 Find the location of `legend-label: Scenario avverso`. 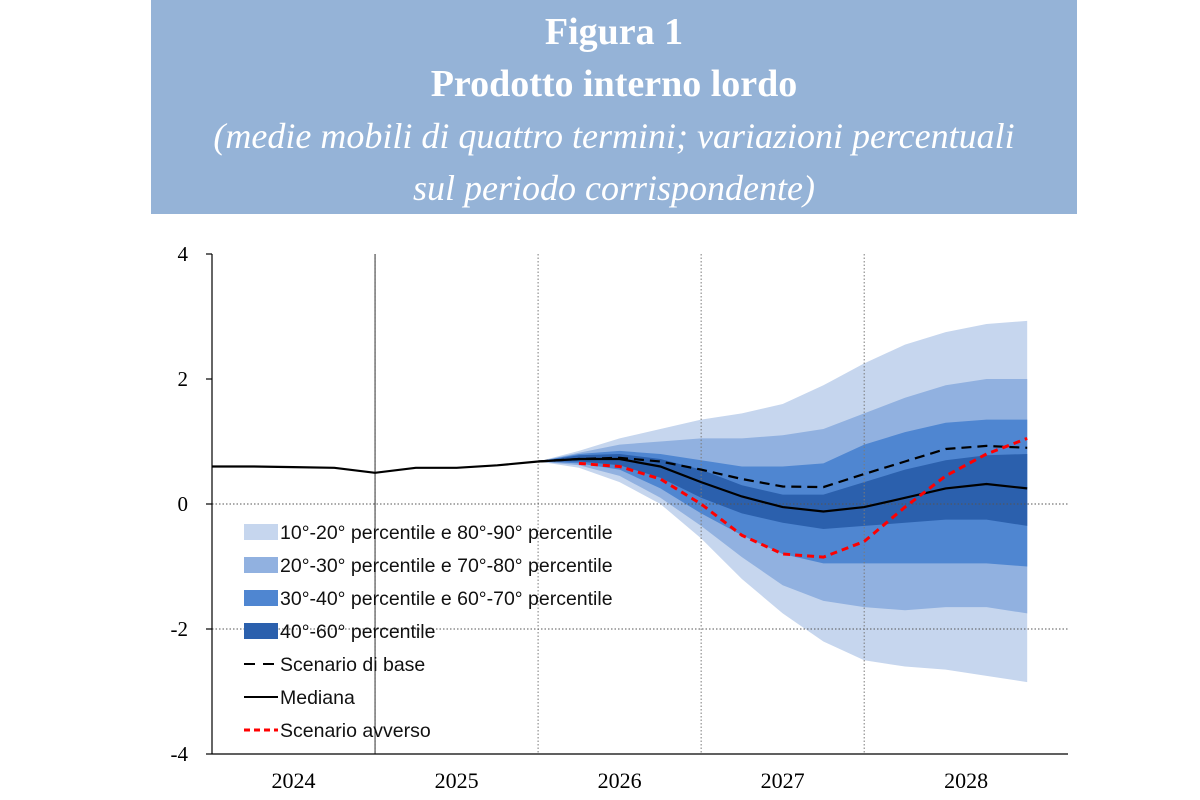

legend-label: Scenario avverso is located at coordinates (355, 731).